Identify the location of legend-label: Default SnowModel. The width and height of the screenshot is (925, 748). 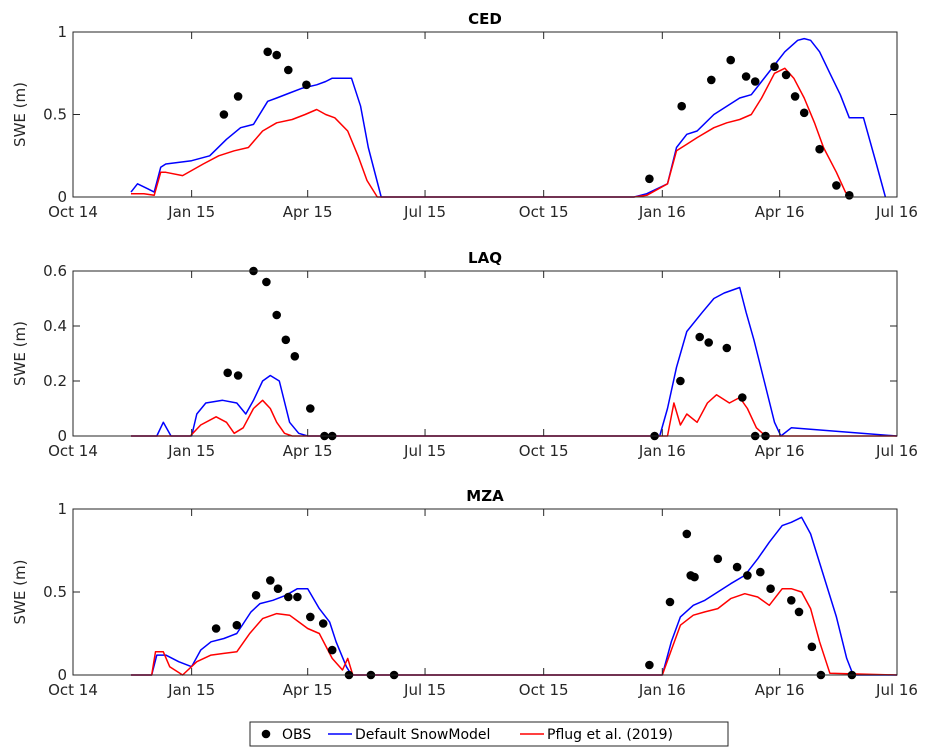
(422, 735).